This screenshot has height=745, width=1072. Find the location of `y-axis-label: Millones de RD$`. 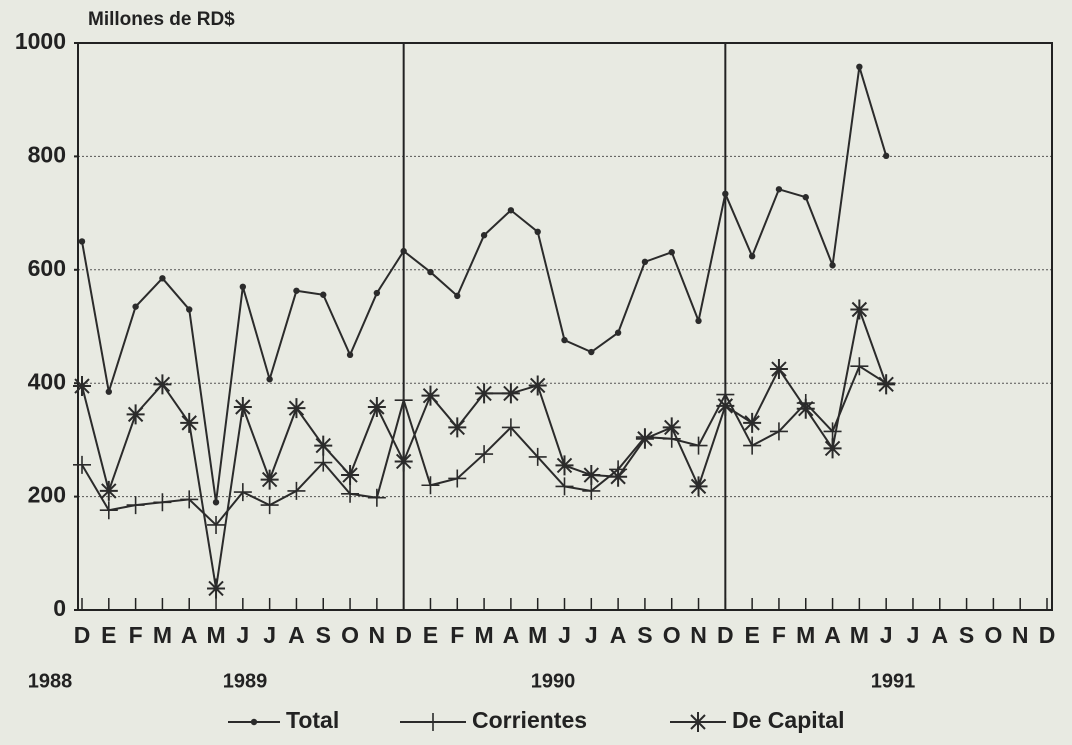

y-axis-label: Millones de RD$ is located at coordinates (161, 19).